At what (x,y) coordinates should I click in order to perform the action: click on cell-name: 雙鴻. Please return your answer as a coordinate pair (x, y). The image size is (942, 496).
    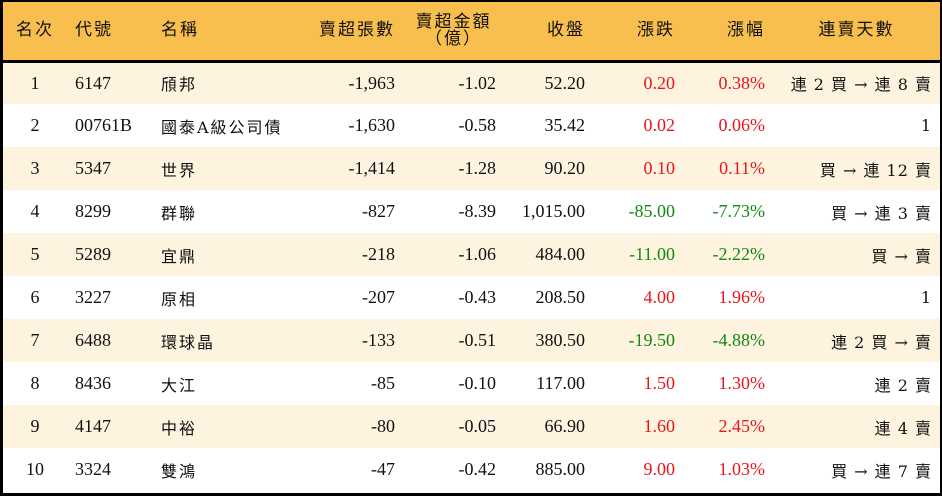
    Looking at the image, I should click on (179, 471).